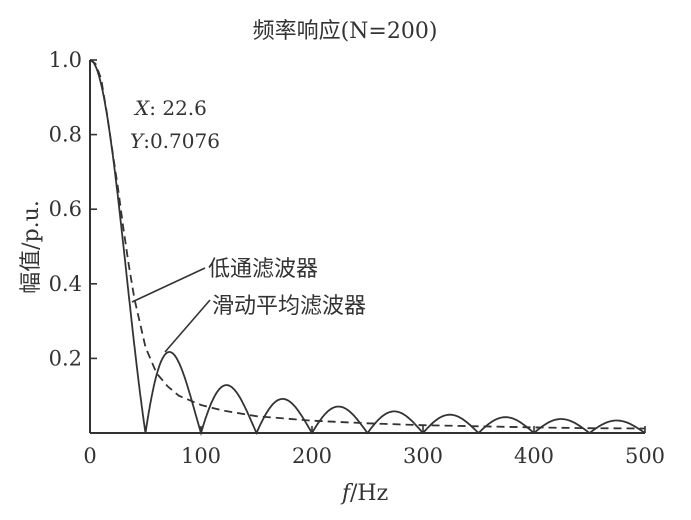  I want to click on x-tick-label: 0, so click(89, 456).